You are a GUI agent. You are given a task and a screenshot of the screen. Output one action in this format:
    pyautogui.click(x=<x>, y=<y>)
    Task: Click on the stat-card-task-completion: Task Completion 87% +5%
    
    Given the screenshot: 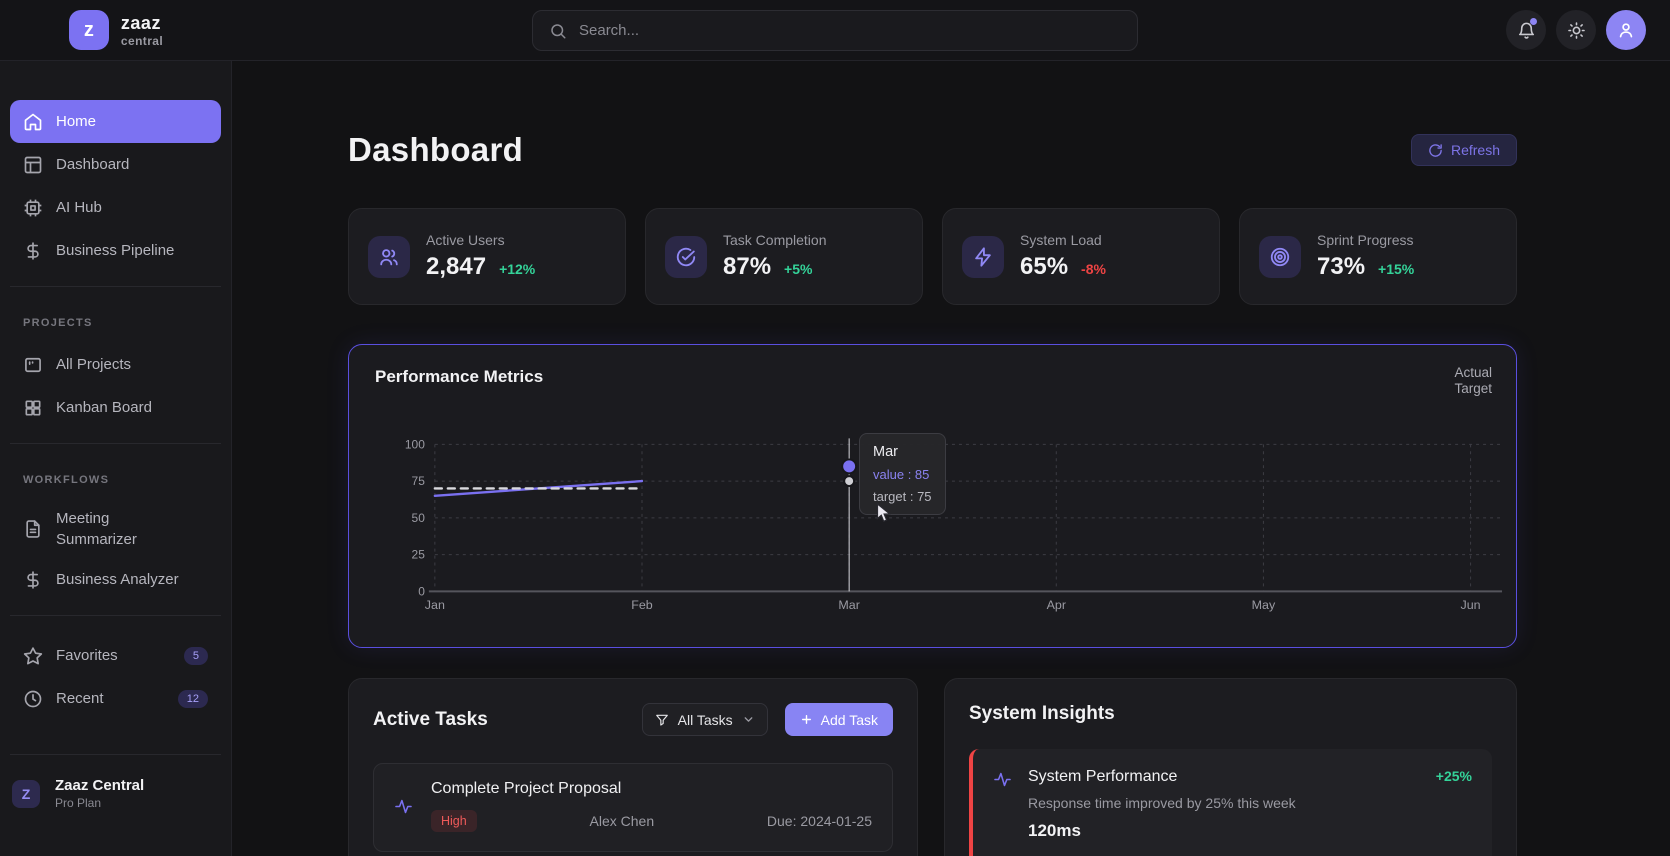 What is the action you would take?
    pyautogui.click(x=784, y=256)
    